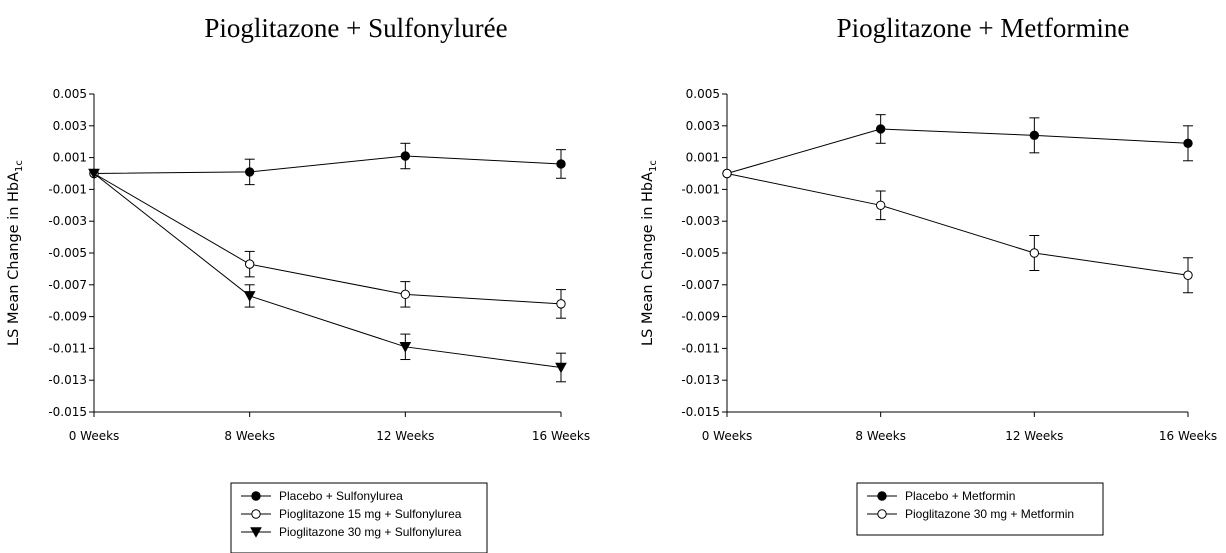 The height and width of the screenshot is (553, 1226). What do you see at coordinates (960, 496) in the screenshot?
I see `legend-label: Placebo + Metformin` at bounding box center [960, 496].